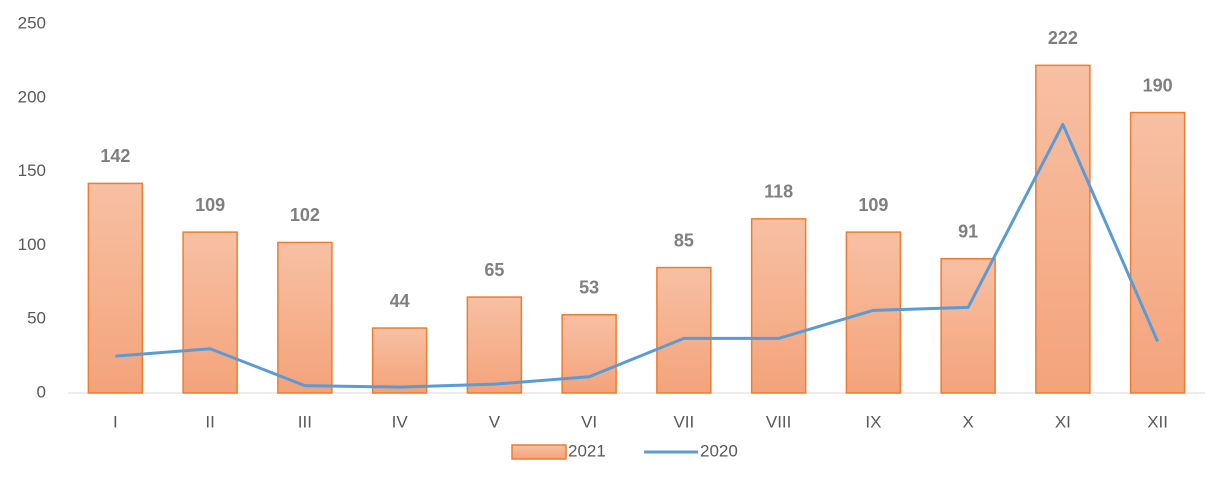  What do you see at coordinates (495, 421) in the screenshot?
I see `x-tick-label: V` at bounding box center [495, 421].